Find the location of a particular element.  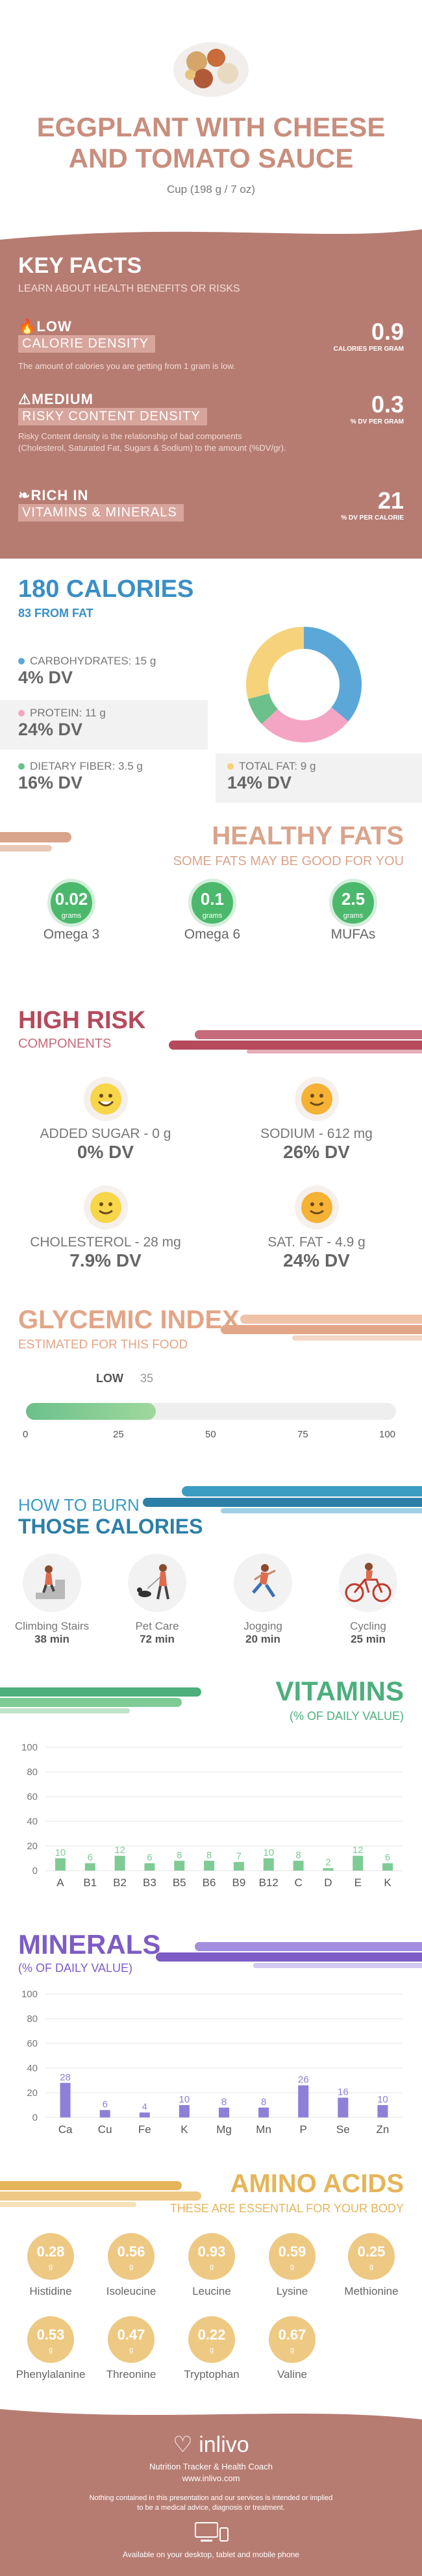

bar-value-label: 6 is located at coordinates (91, 1857).